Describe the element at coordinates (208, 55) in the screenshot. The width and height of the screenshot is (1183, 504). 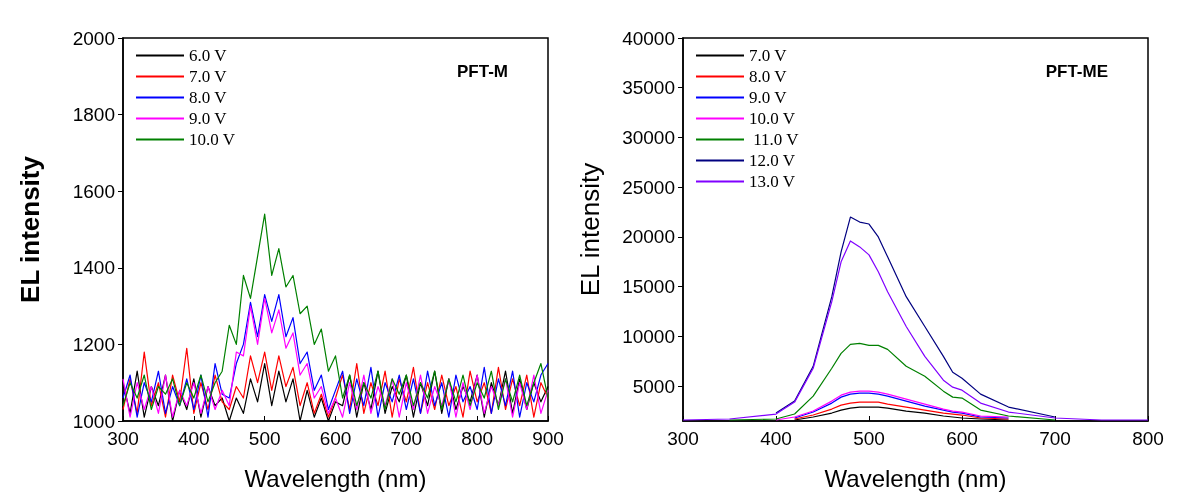
I see `legend-label: 6.0 V` at that location.